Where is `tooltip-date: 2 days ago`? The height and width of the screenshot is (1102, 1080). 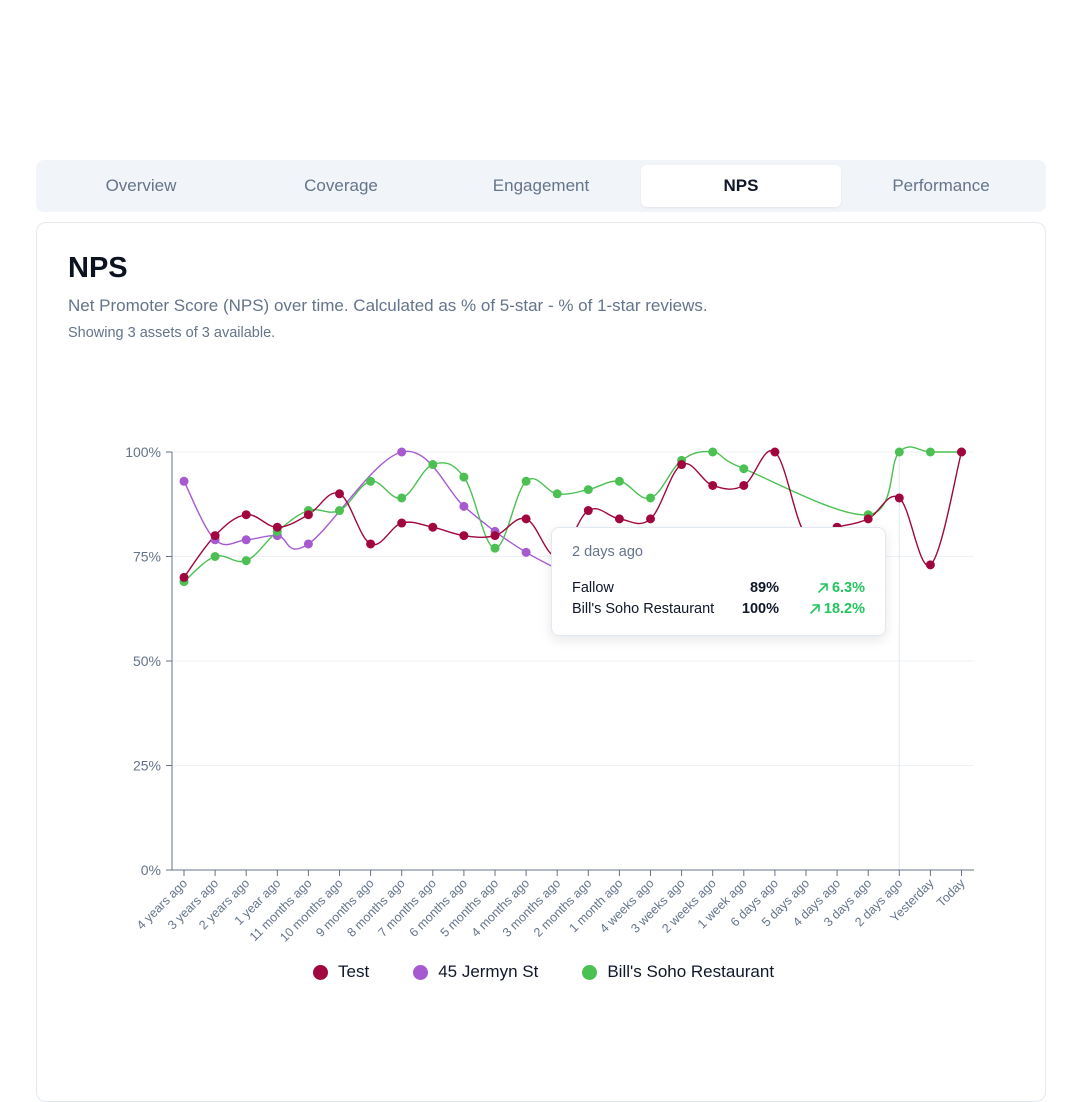
tooltip-date: 2 days ago is located at coordinates (607, 552).